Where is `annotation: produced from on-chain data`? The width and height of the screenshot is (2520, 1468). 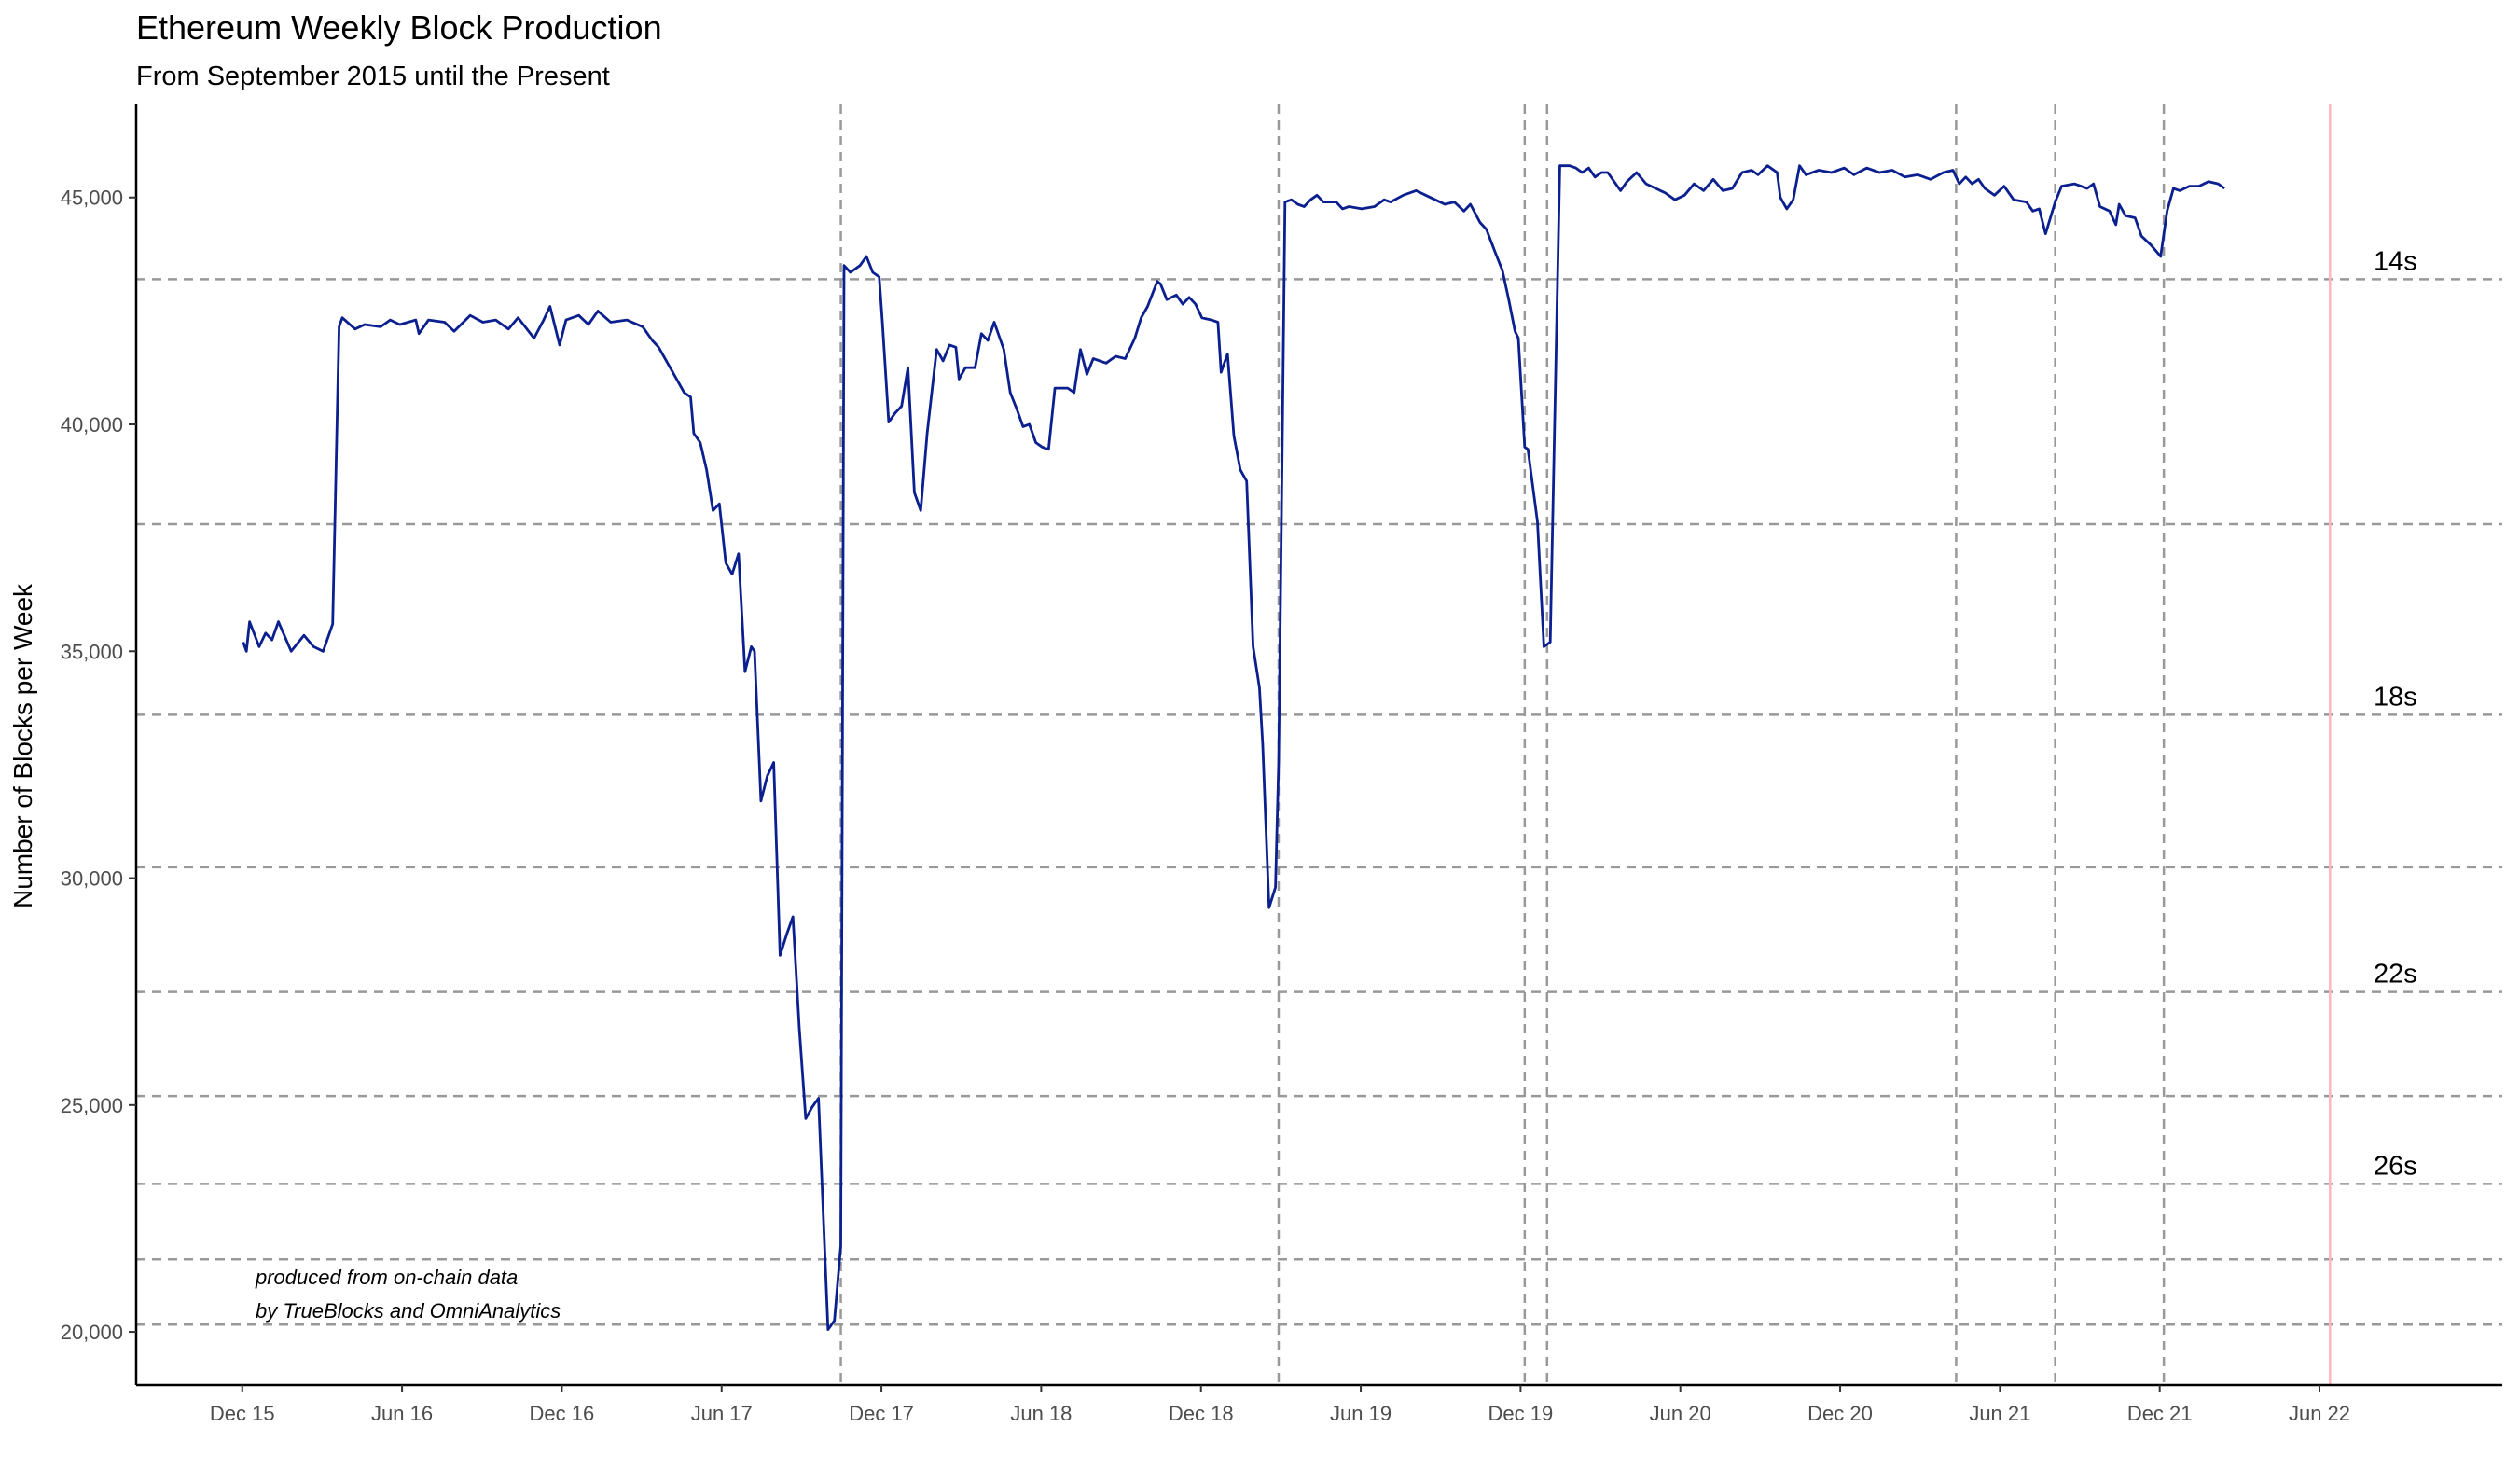 annotation: produced from on-chain data is located at coordinates (386, 1277).